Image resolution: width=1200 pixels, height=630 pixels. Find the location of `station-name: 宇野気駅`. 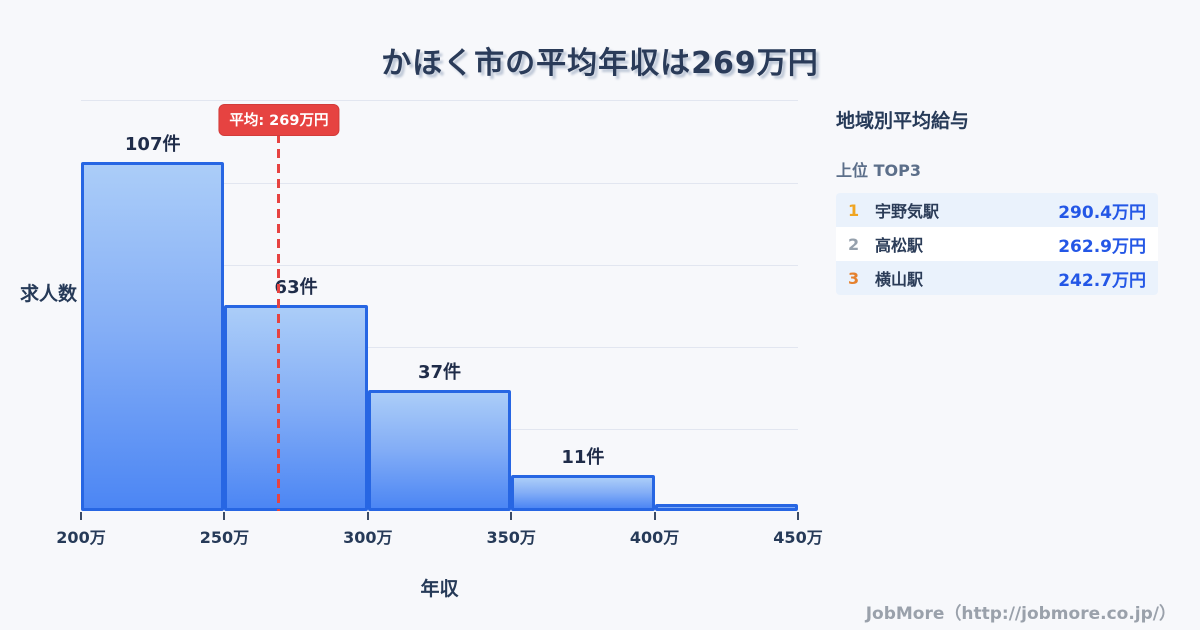

station-name: 宇野気駅 is located at coordinates (907, 211).